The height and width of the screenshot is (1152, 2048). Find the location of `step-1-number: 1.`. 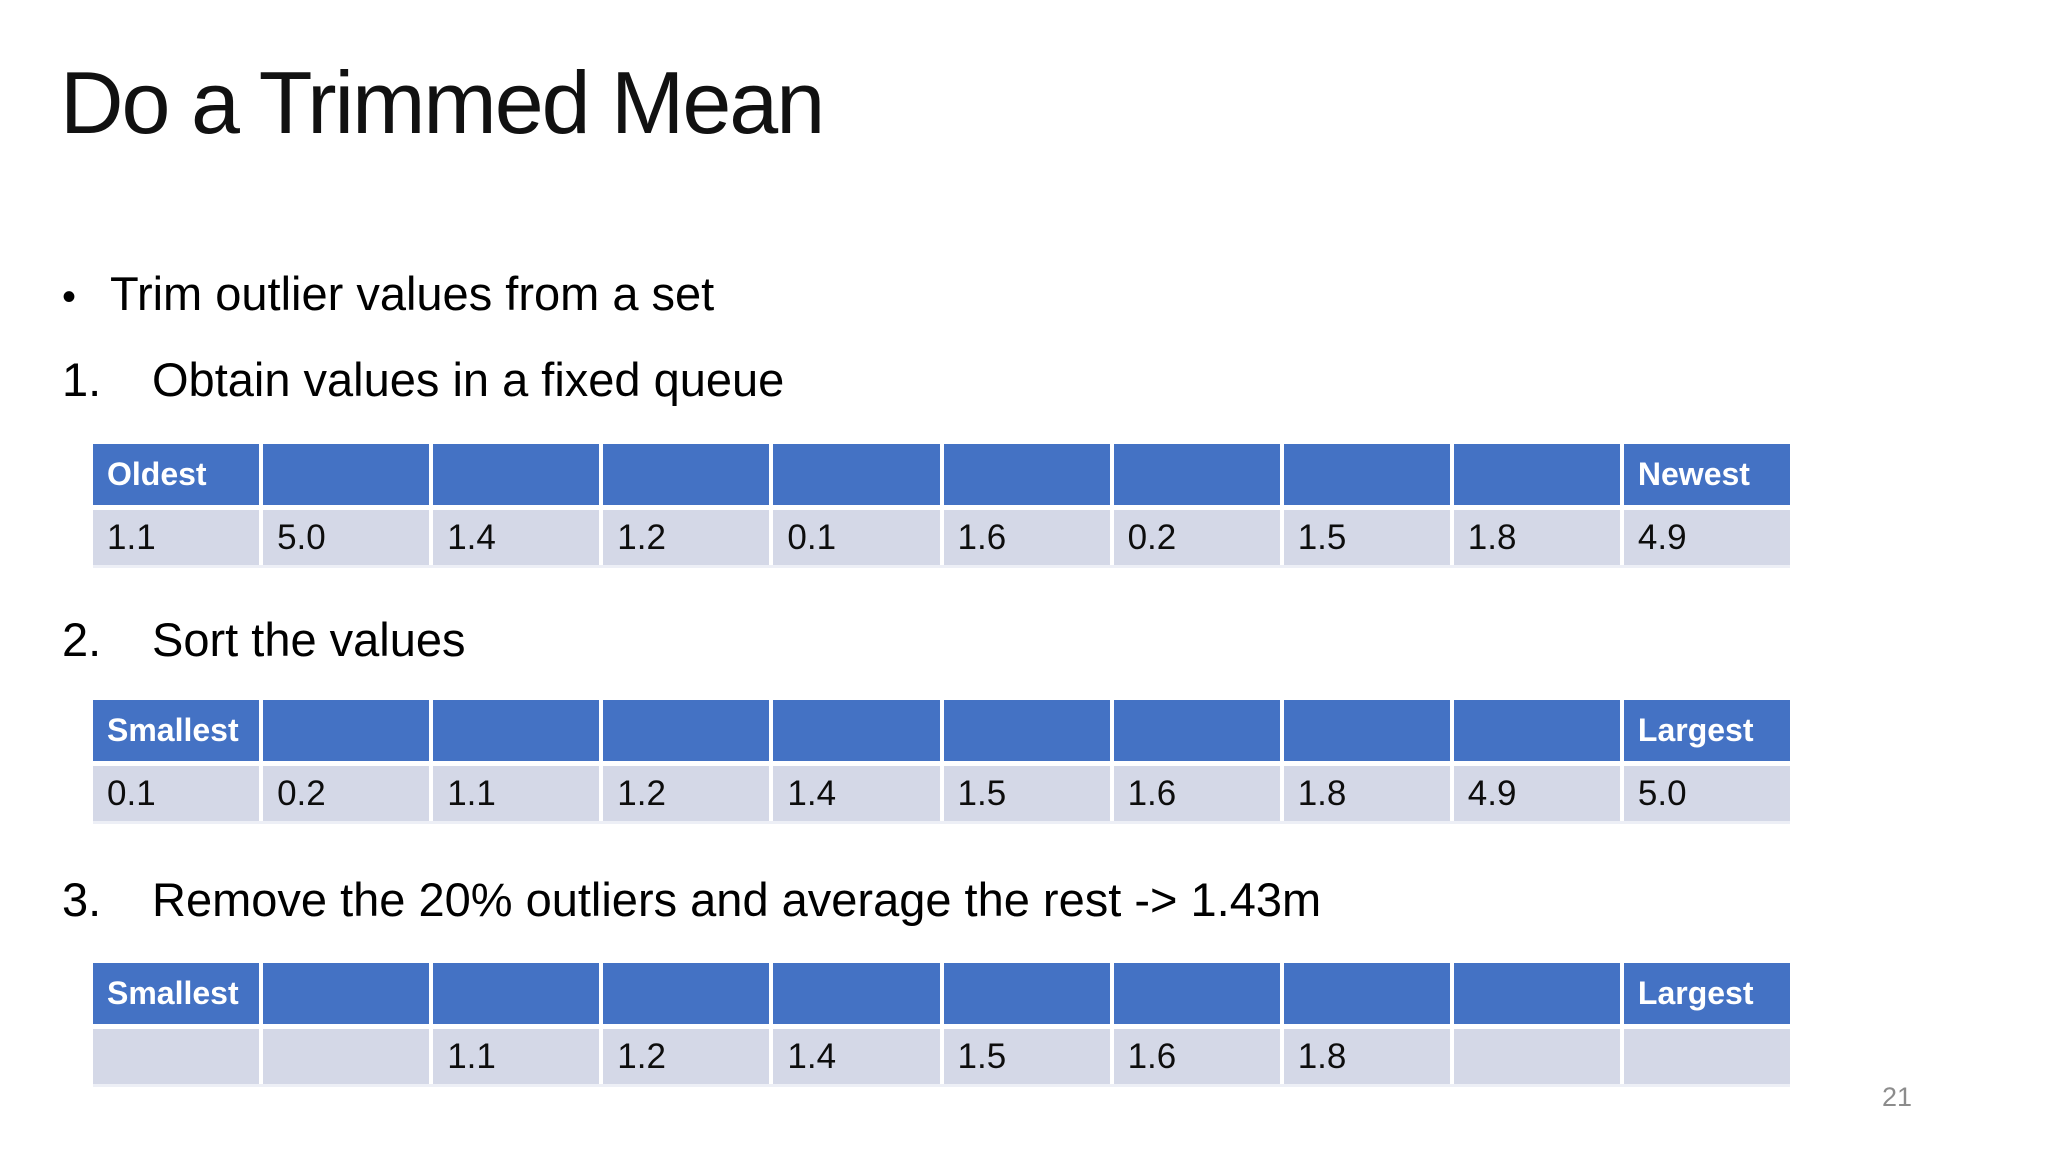

step-1-number: 1. is located at coordinates (82, 379).